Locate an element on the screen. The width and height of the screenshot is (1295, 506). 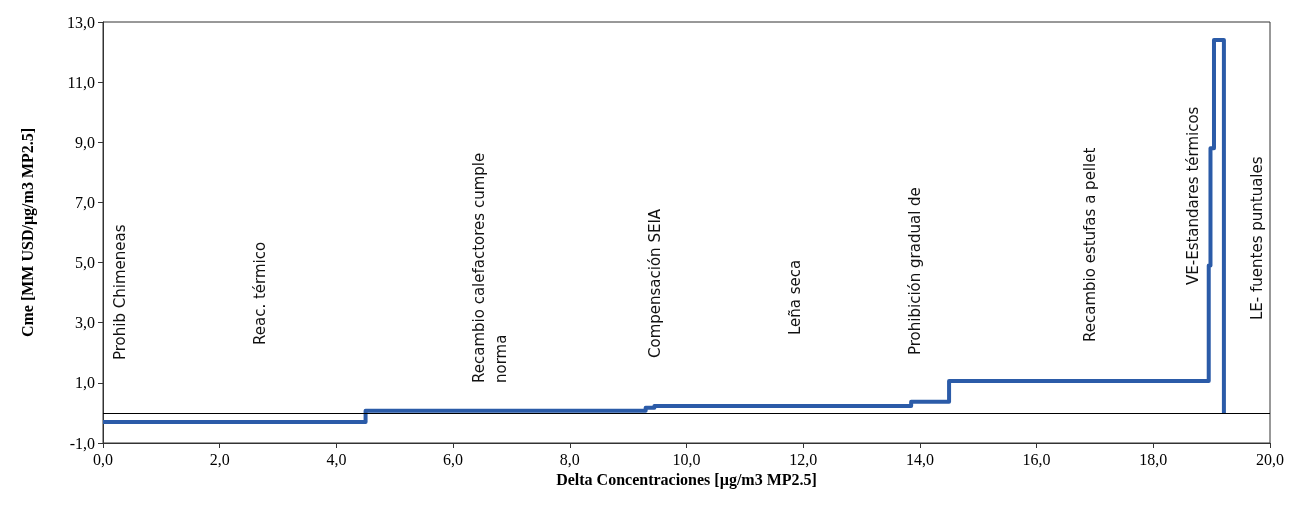
x-tick-label: 8,0 is located at coordinates (569, 459).